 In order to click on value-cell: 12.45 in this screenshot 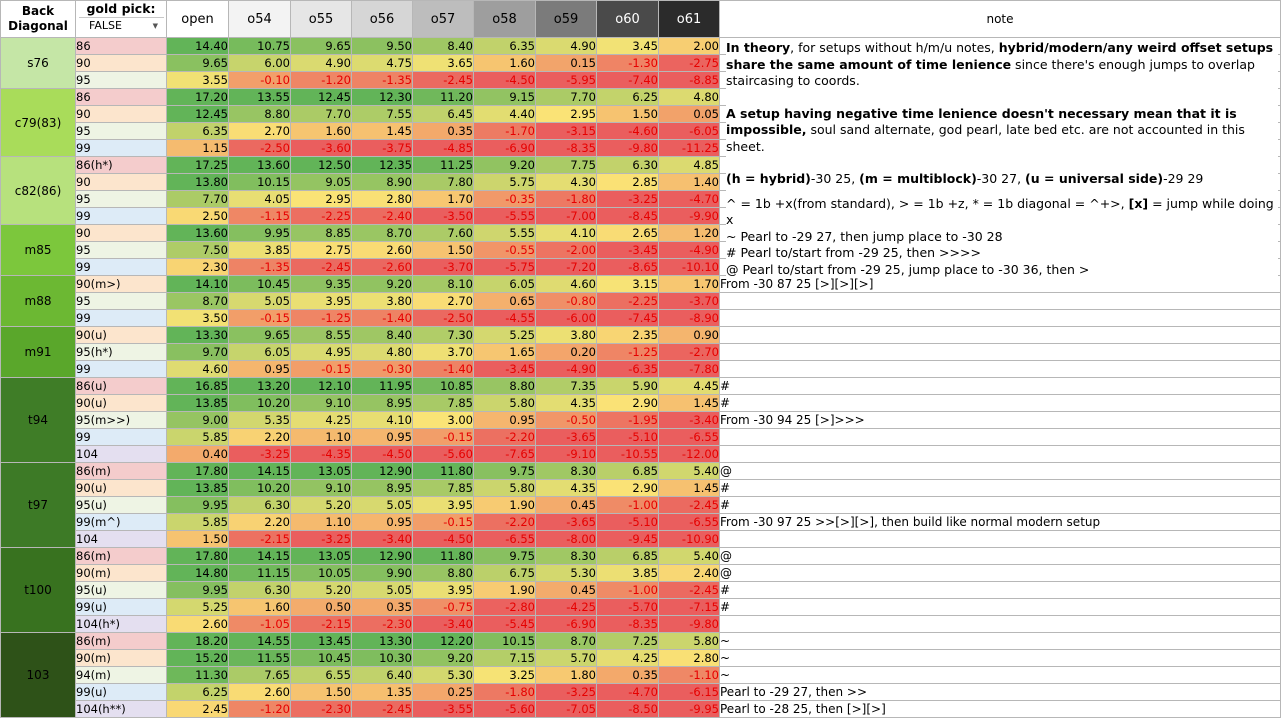, I will do `click(197, 114)`.